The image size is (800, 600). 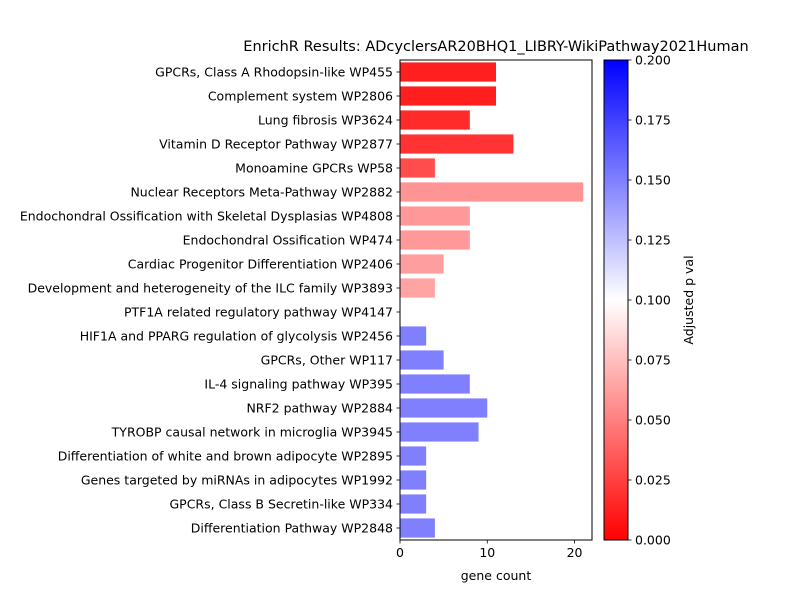 I want to click on y-tick-label: NRF2 pathway WP2884, so click(x=319, y=408).